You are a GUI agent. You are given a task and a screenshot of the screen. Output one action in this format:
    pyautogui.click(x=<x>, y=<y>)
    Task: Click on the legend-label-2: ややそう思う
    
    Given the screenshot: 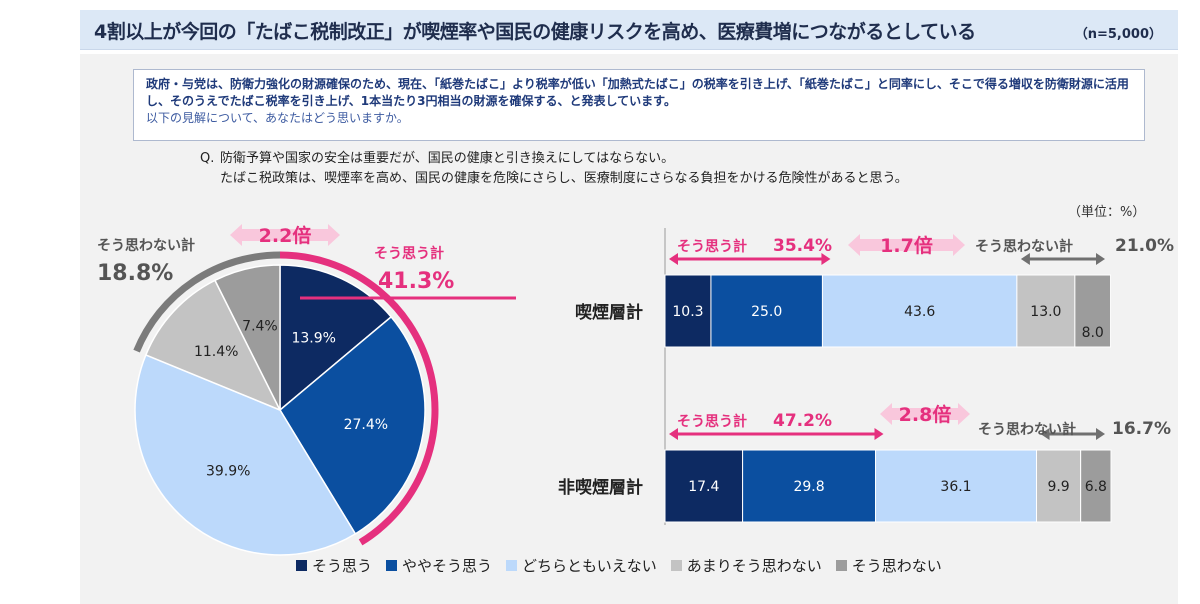 What is the action you would take?
    pyautogui.click(x=447, y=566)
    